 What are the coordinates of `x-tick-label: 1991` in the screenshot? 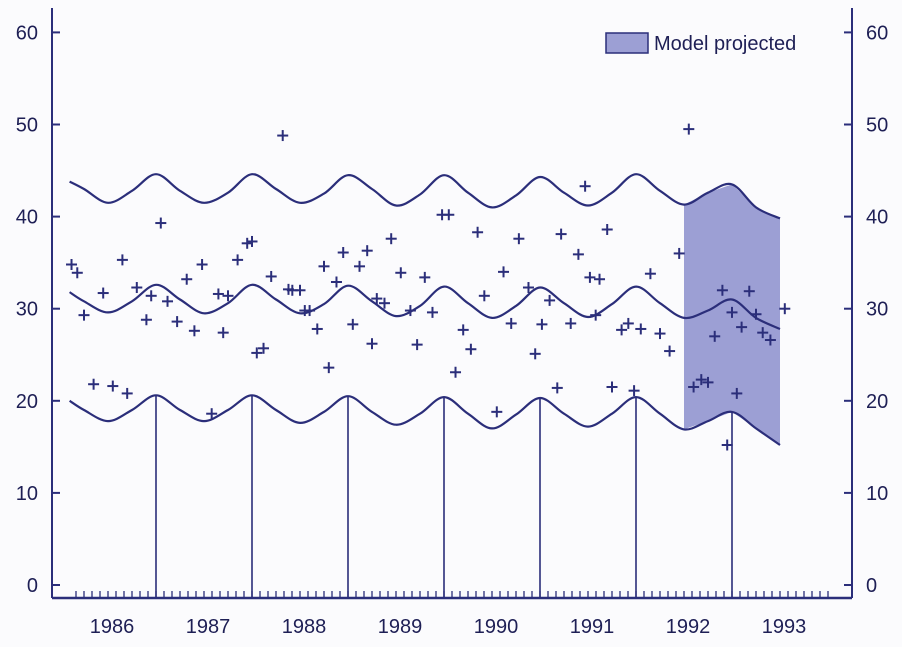 It's located at (592, 627).